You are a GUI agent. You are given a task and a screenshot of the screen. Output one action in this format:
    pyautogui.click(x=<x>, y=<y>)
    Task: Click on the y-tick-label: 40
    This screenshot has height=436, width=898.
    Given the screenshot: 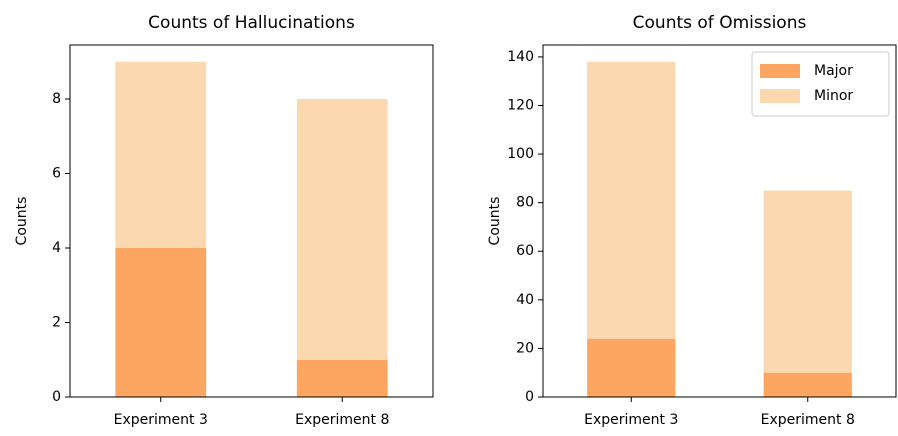 What is the action you would take?
    pyautogui.click(x=525, y=300)
    